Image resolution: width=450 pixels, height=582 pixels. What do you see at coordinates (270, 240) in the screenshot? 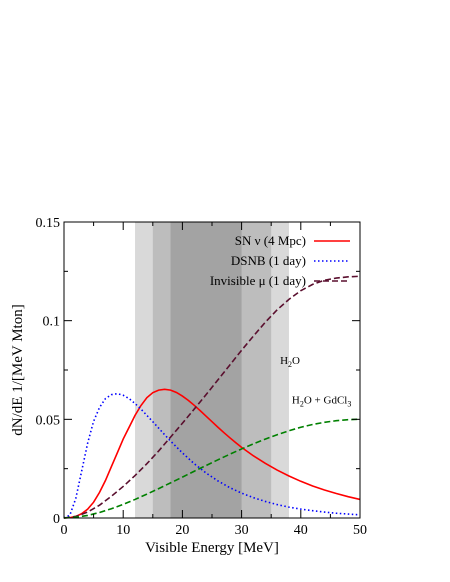
I see `legend-label: SN ν (4 Mpc)` at bounding box center [270, 240].